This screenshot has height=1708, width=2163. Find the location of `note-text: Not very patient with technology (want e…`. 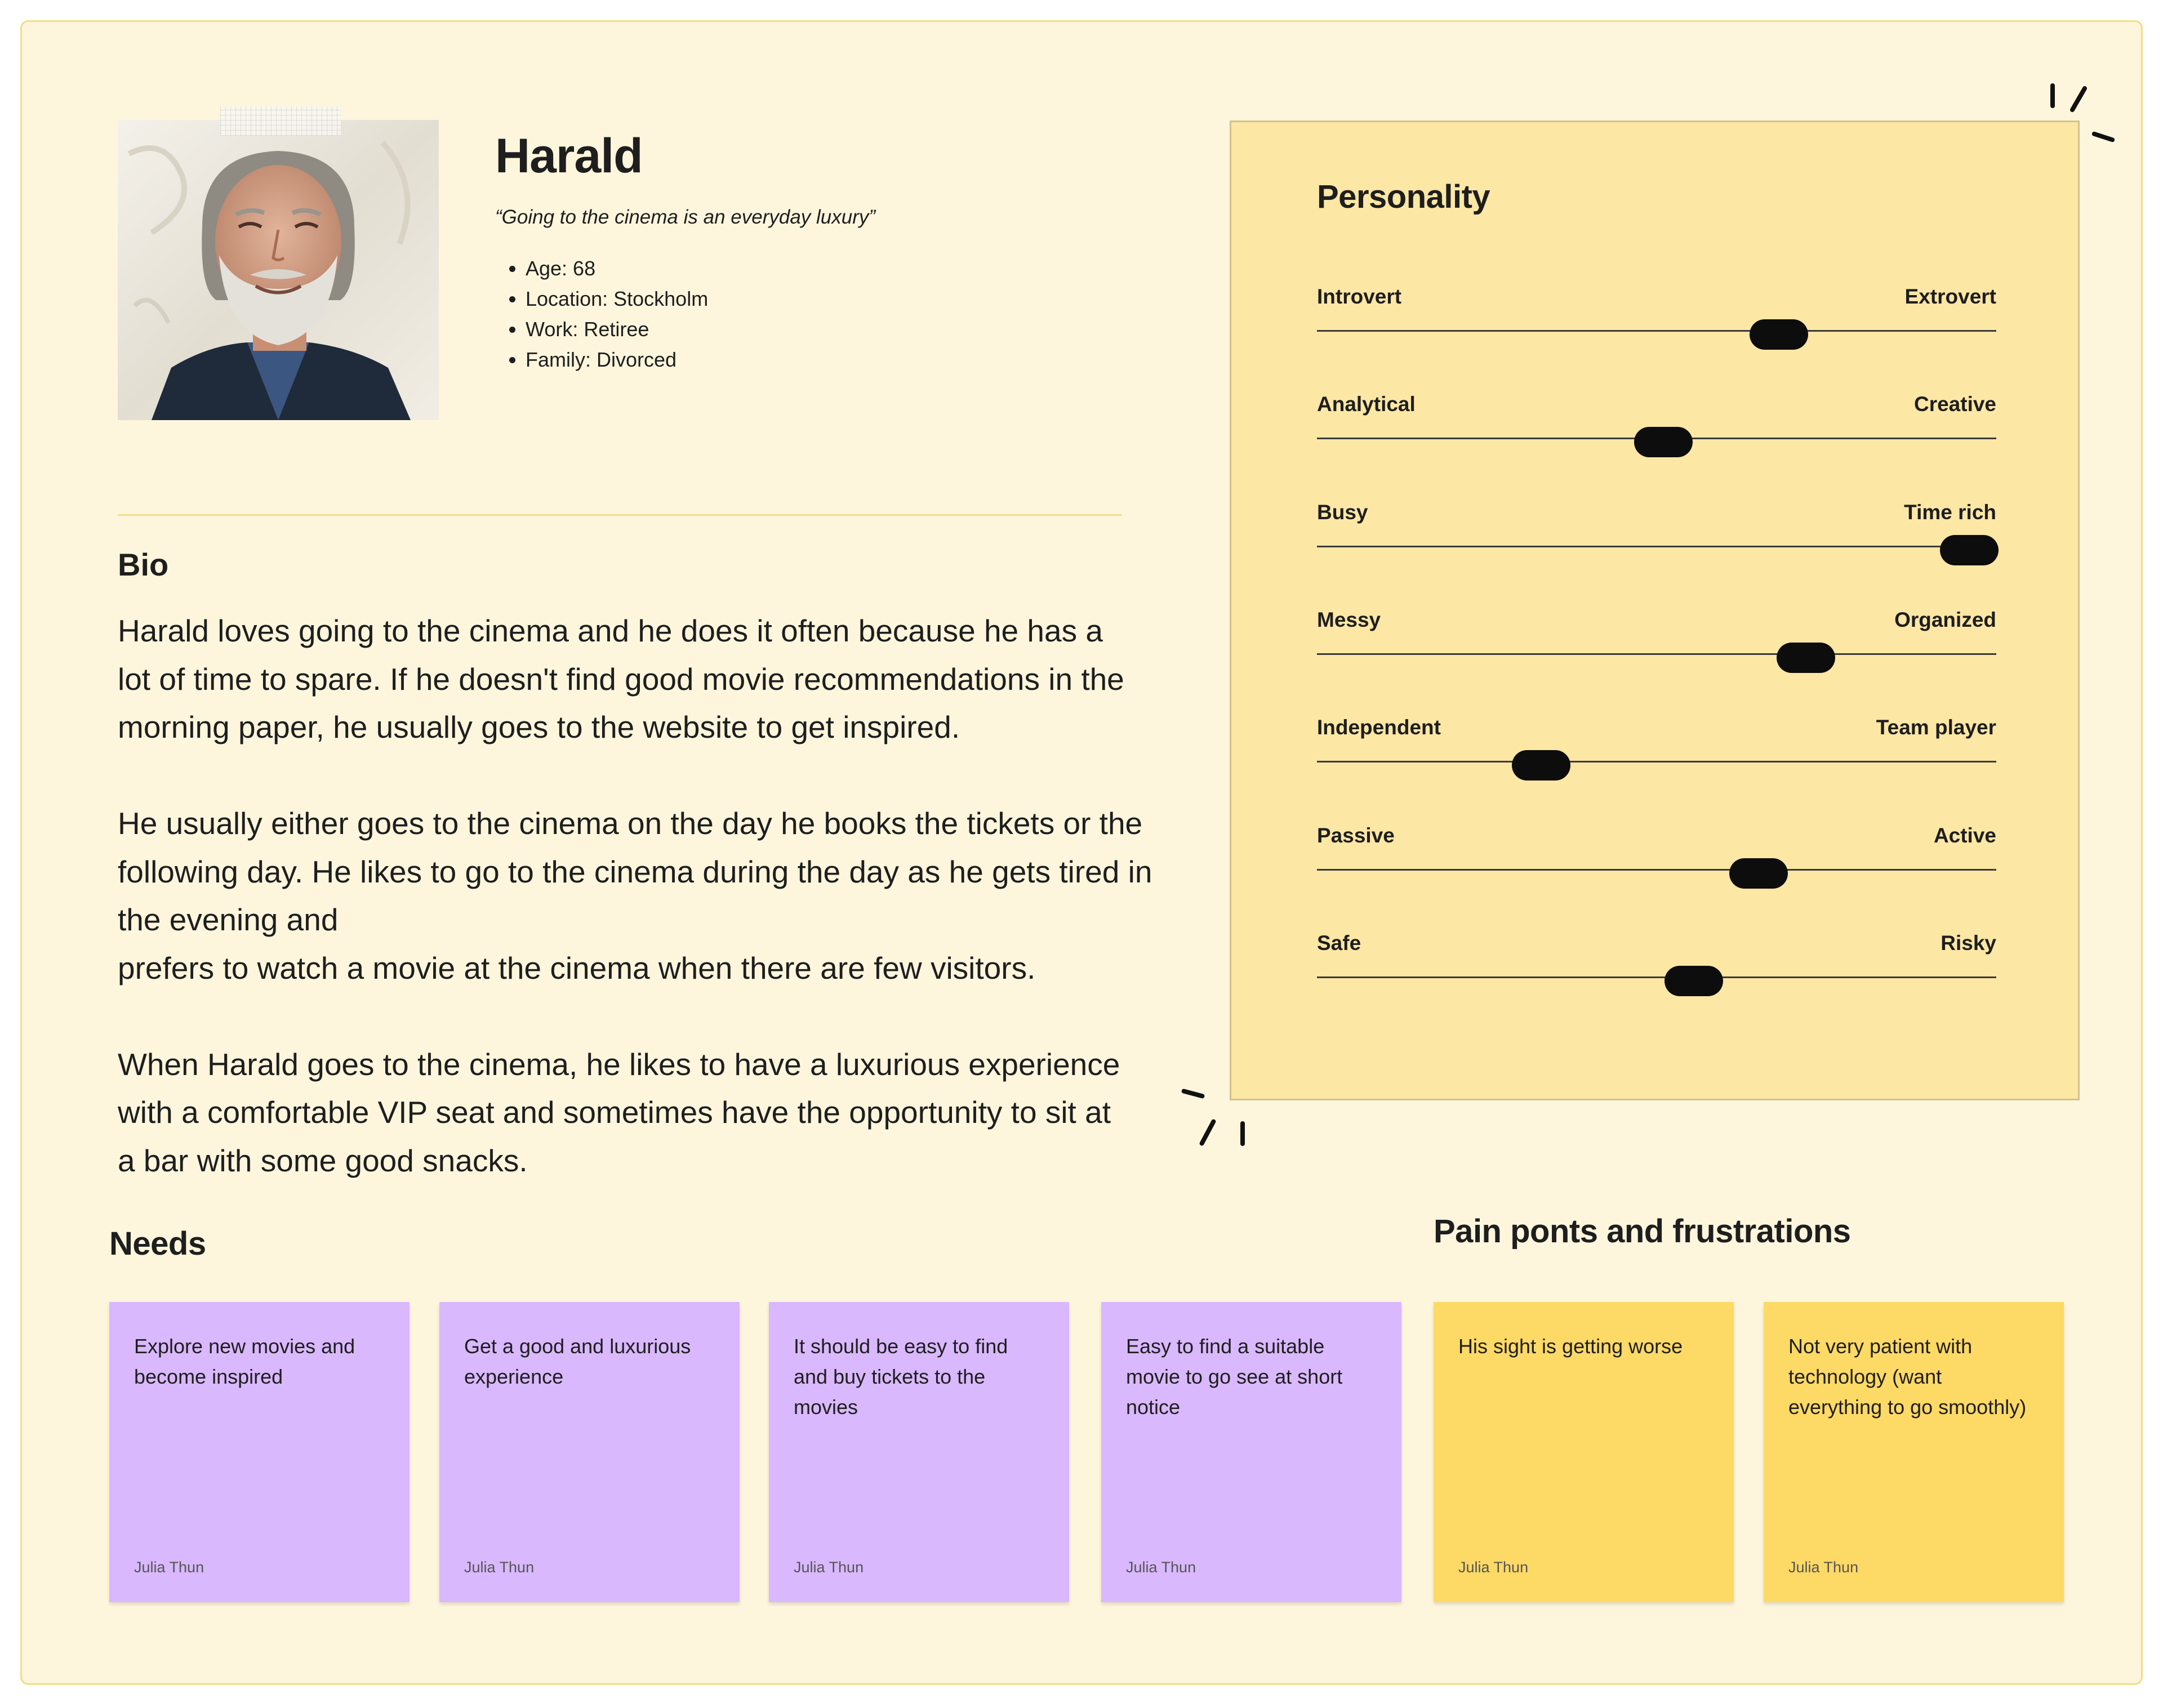

note-text: Not very patient with technology (want e… is located at coordinates (1907, 1377).